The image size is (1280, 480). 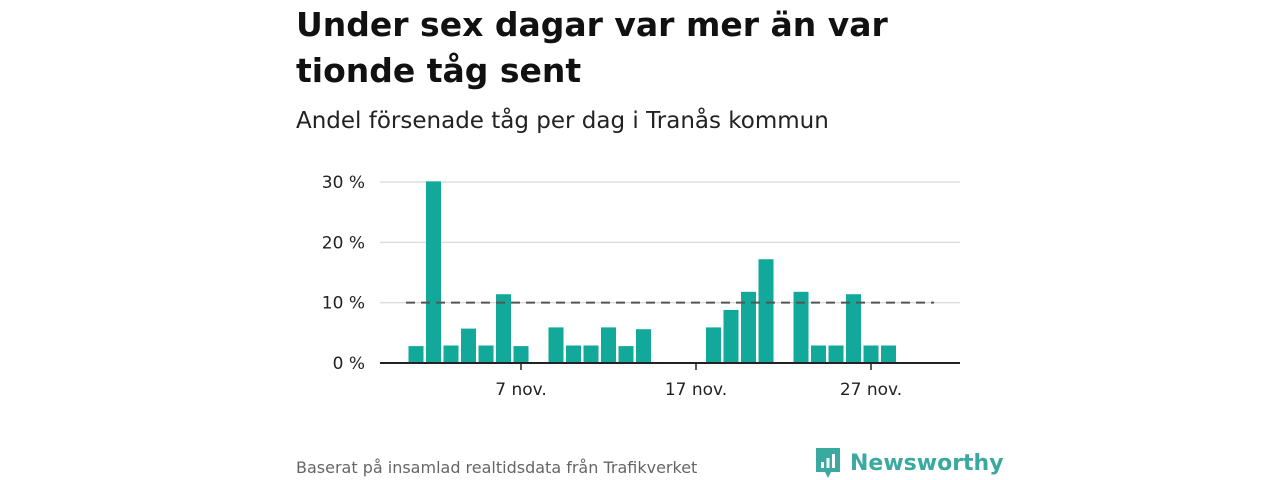 I want to click on brand-logo: Newsworthy, so click(x=909, y=463).